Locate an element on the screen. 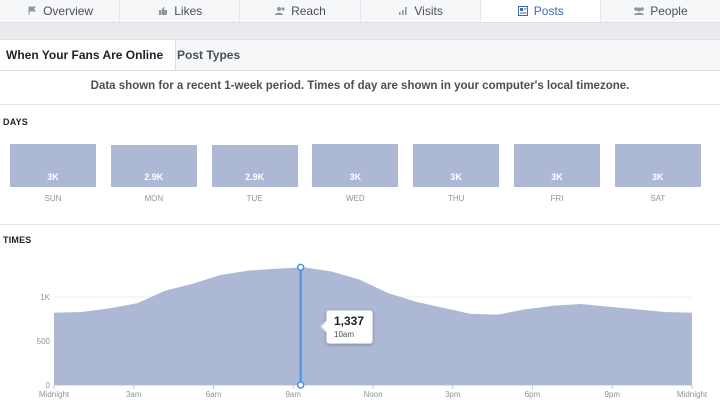 Image resolution: width=720 pixels, height=400 pixels. nav-likes-label: Likes is located at coordinates (188, 11).